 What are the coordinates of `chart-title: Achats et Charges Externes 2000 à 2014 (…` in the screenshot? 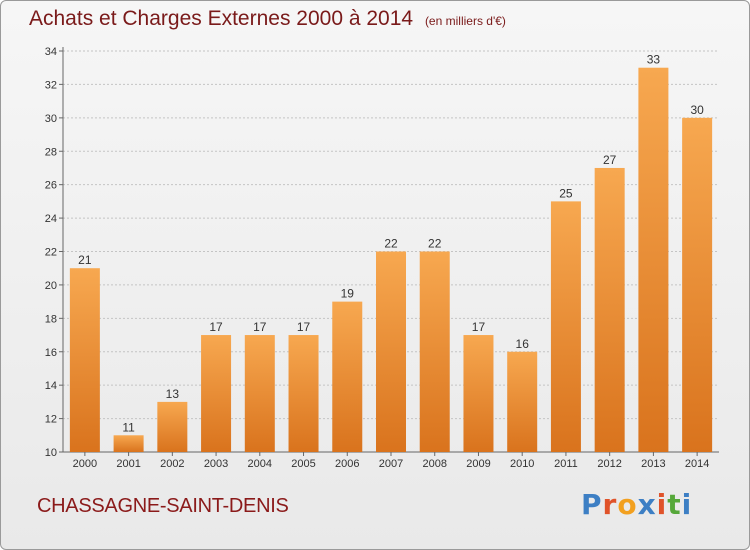 It's located at (267, 19).